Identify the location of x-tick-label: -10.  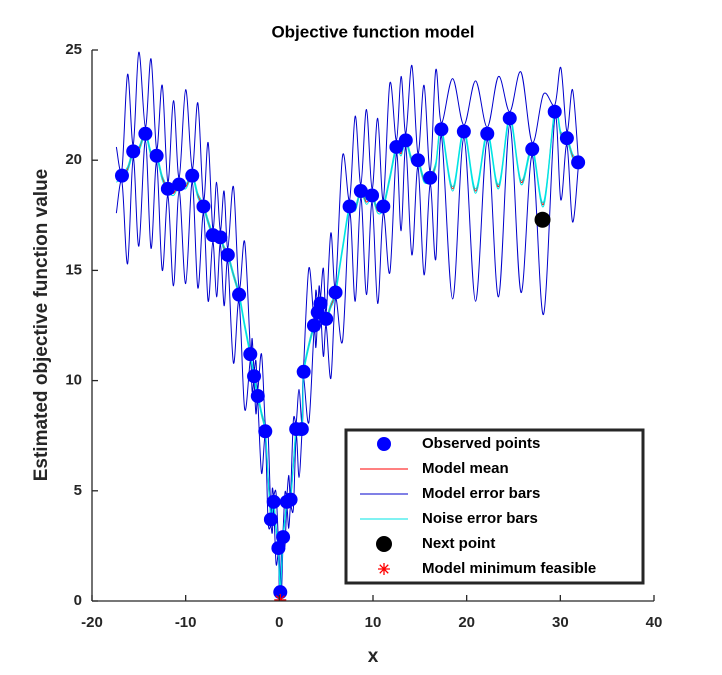
(186, 622).